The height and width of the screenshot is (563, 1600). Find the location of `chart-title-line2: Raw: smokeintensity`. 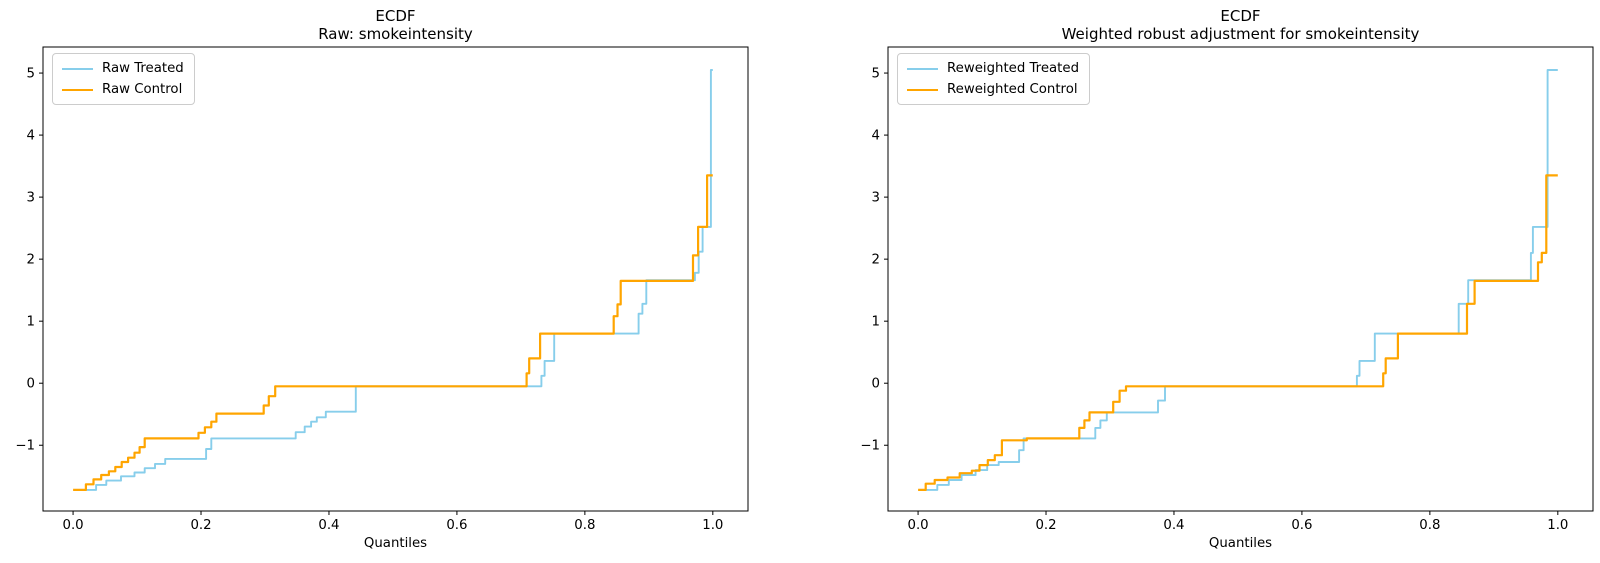

chart-title-line2: Raw: smokeintensity is located at coordinates (395, 34).